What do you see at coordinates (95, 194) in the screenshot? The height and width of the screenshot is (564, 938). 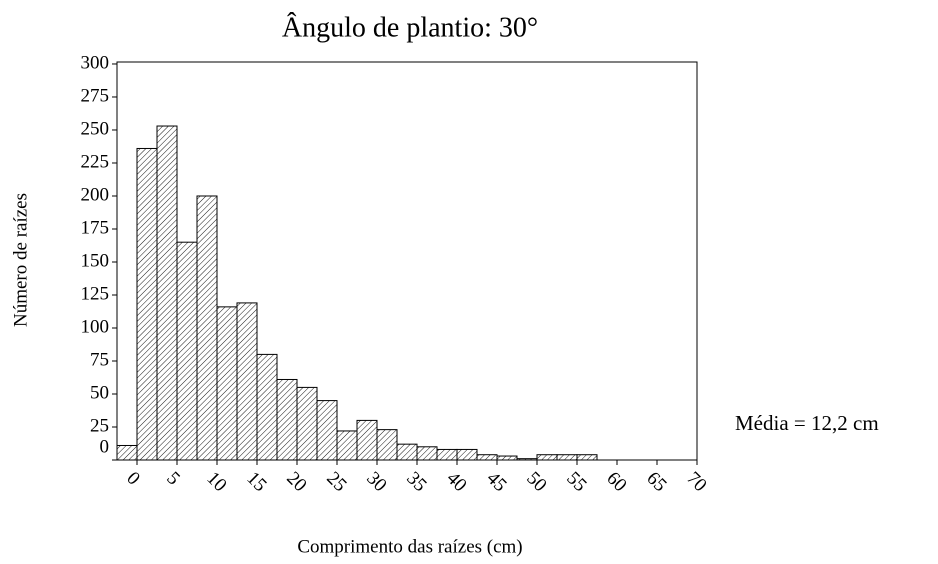 I see `y-tick-label: 200` at bounding box center [95, 194].